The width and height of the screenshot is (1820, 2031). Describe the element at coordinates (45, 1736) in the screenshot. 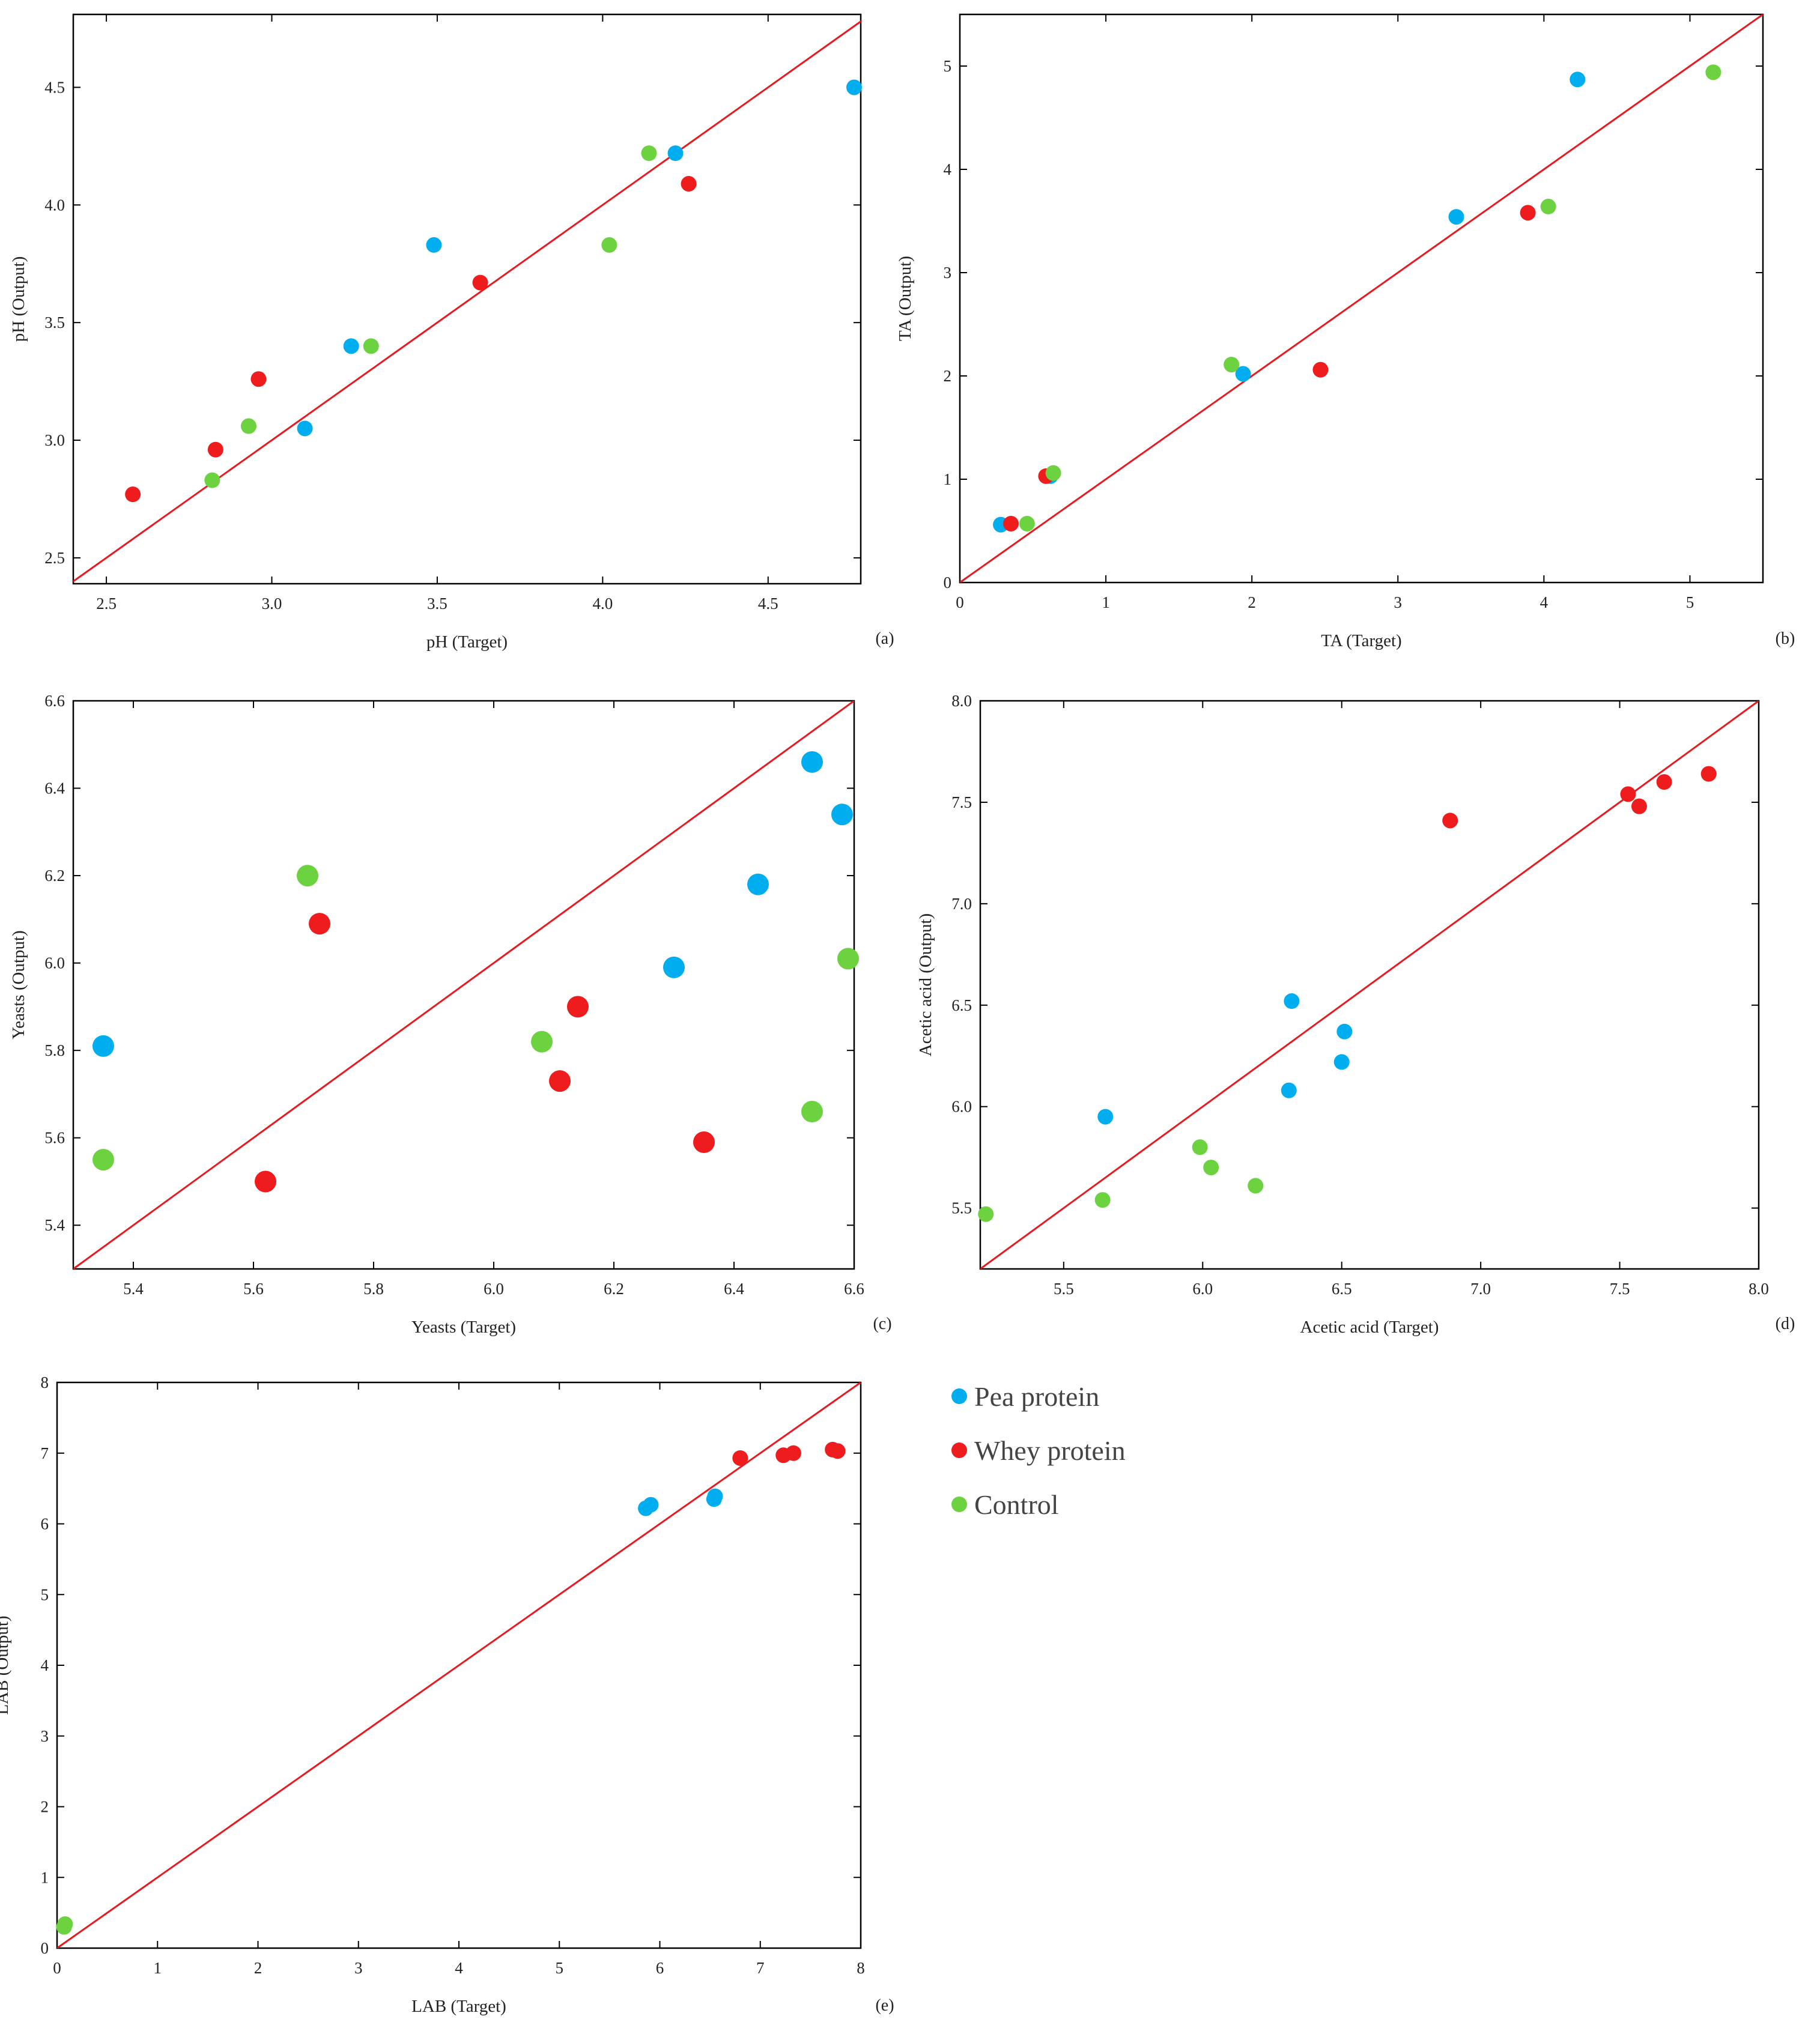

I see `y-tick-label: 3` at that location.